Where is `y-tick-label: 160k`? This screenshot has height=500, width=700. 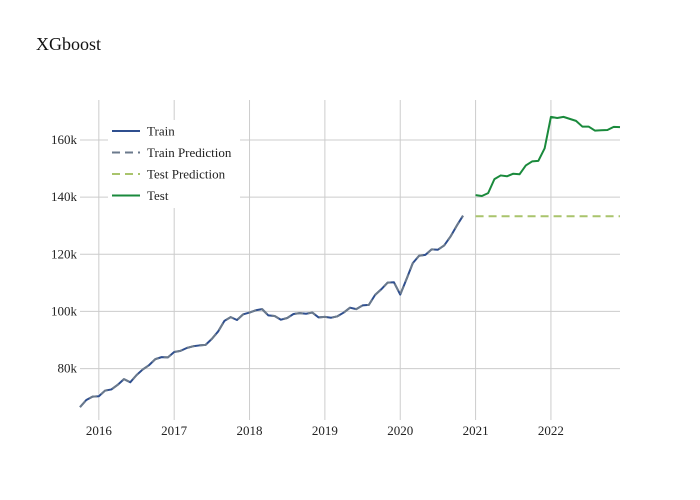
y-tick-label: 160k is located at coordinates (64, 139).